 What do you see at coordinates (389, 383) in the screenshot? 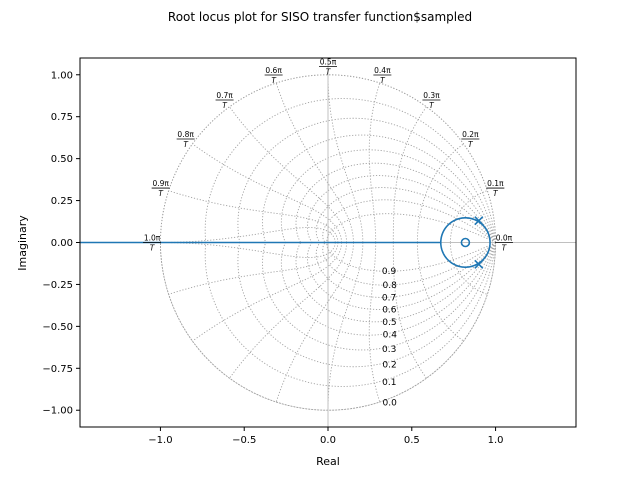
I see `damping-label: 0.1` at bounding box center [389, 383].